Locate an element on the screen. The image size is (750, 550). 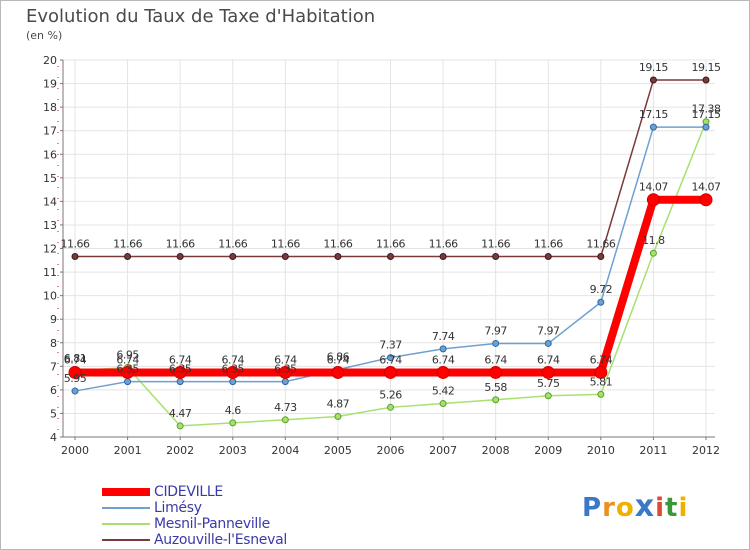
data-label: 4.6 is located at coordinates (233, 410).